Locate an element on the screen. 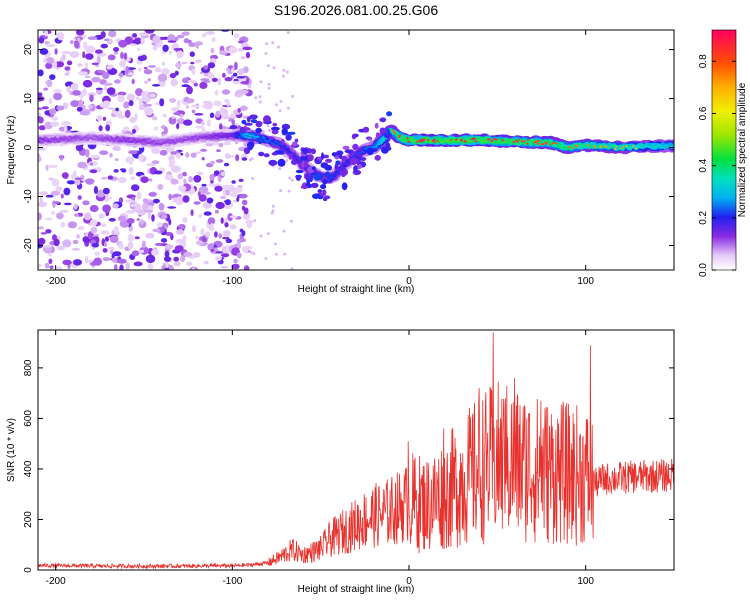 This screenshot has width=750, height=600. snr-x-tick-label: 100 is located at coordinates (585, 581).